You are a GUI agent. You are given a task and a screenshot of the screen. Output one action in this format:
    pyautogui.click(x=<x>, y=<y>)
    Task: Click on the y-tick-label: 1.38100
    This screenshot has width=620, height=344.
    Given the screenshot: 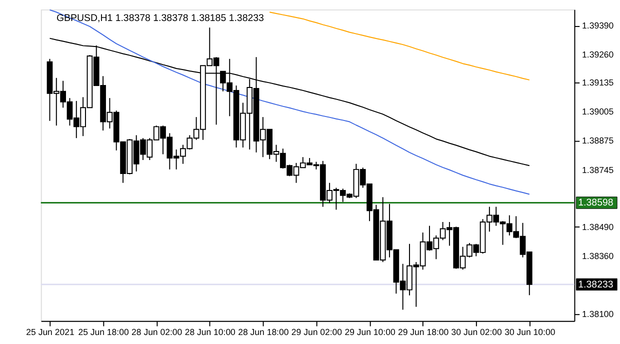 What is the action you would take?
    pyautogui.click(x=598, y=314)
    